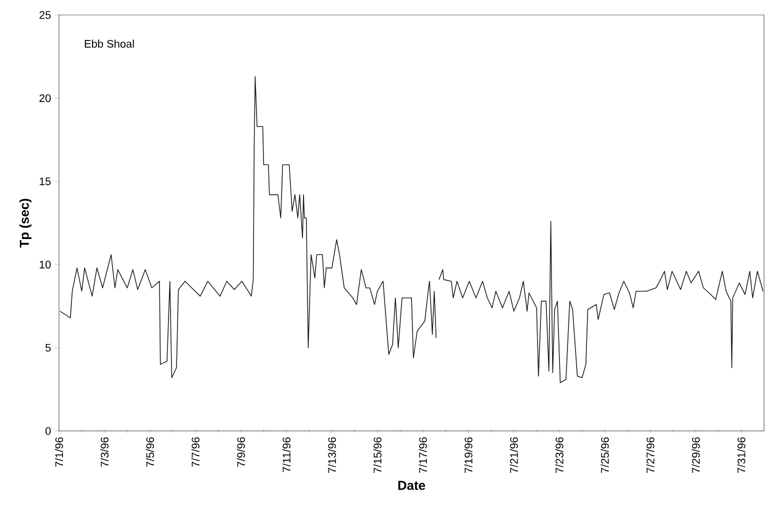 Image resolution: width=765 pixels, height=522 pixels. I want to click on x-tick-label: 7/9/96, so click(240, 452).